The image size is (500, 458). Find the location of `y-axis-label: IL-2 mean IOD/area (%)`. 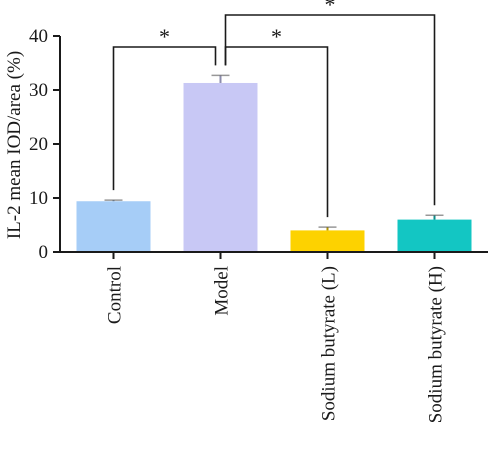

y-axis-label: IL-2 mean IOD/area (%) is located at coordinates (14, 145).